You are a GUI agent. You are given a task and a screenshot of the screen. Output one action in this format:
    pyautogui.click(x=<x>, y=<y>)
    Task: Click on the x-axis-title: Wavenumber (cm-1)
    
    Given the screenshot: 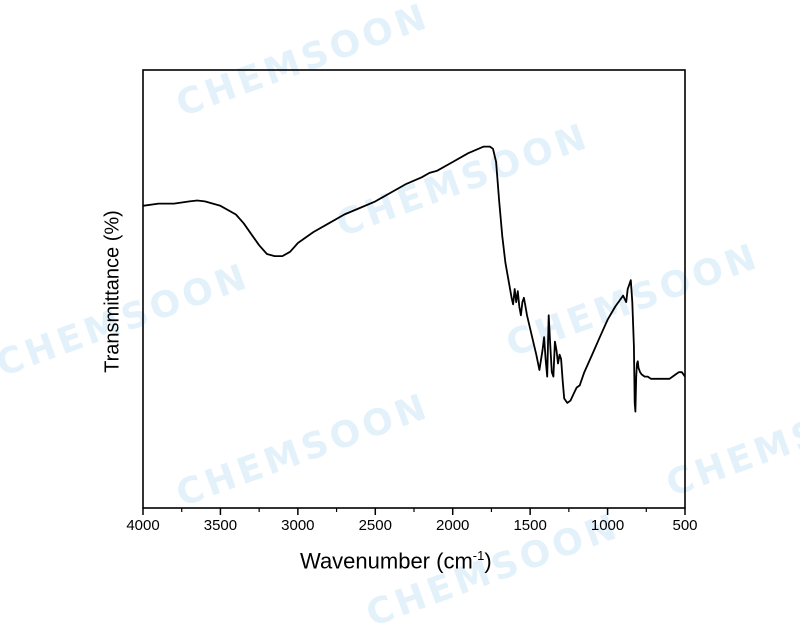 What is the action you would take?
    pyautogui.click(x=396, y=561)
    